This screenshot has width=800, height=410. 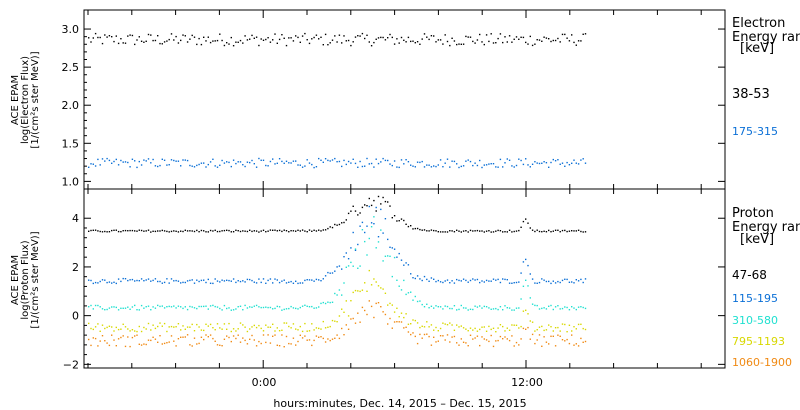 I want to click on proton-ylabel-line3: [1/(cm²s ster MeV)], so click(x=35, y=279).